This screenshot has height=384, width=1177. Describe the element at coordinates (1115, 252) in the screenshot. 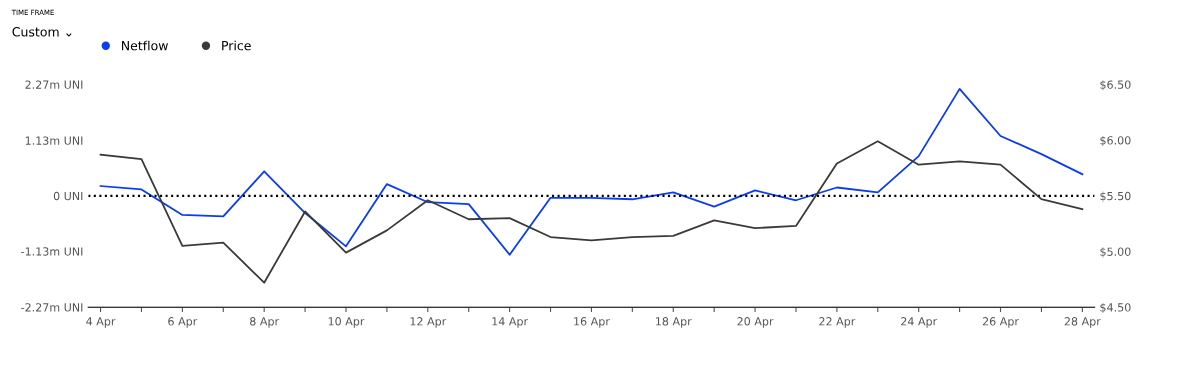

I see `y2-tick-label: $5.00` at that location.